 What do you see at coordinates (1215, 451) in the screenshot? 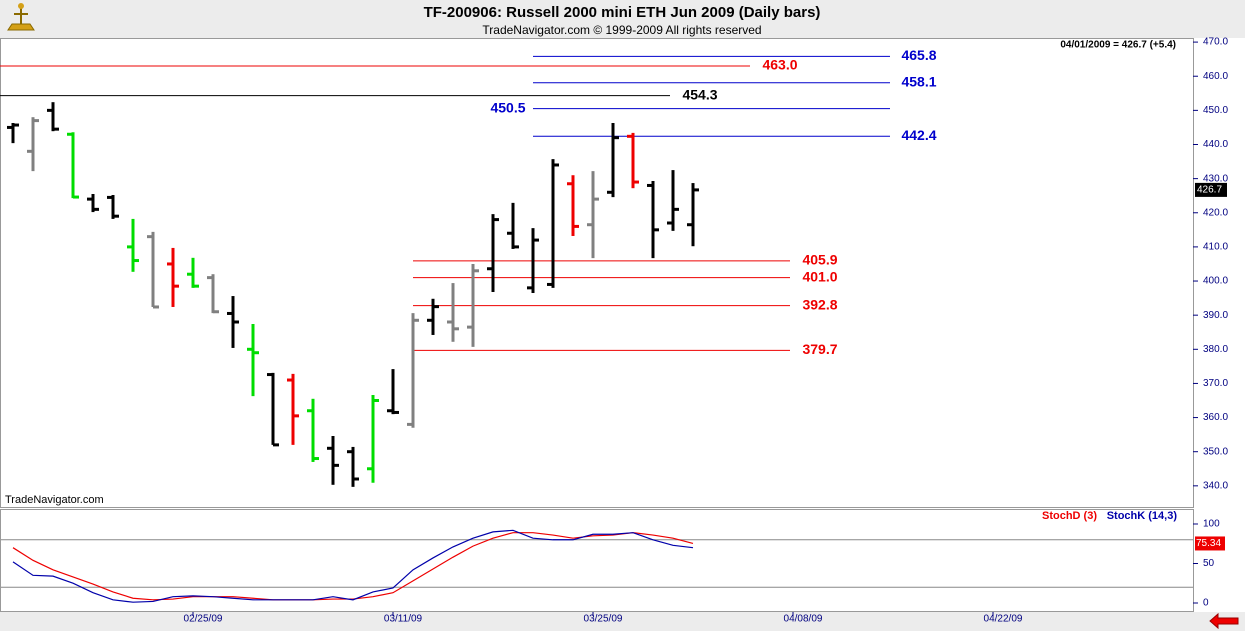
I see `y-tick-label: 350.0` at bounding box center [1215, 451].